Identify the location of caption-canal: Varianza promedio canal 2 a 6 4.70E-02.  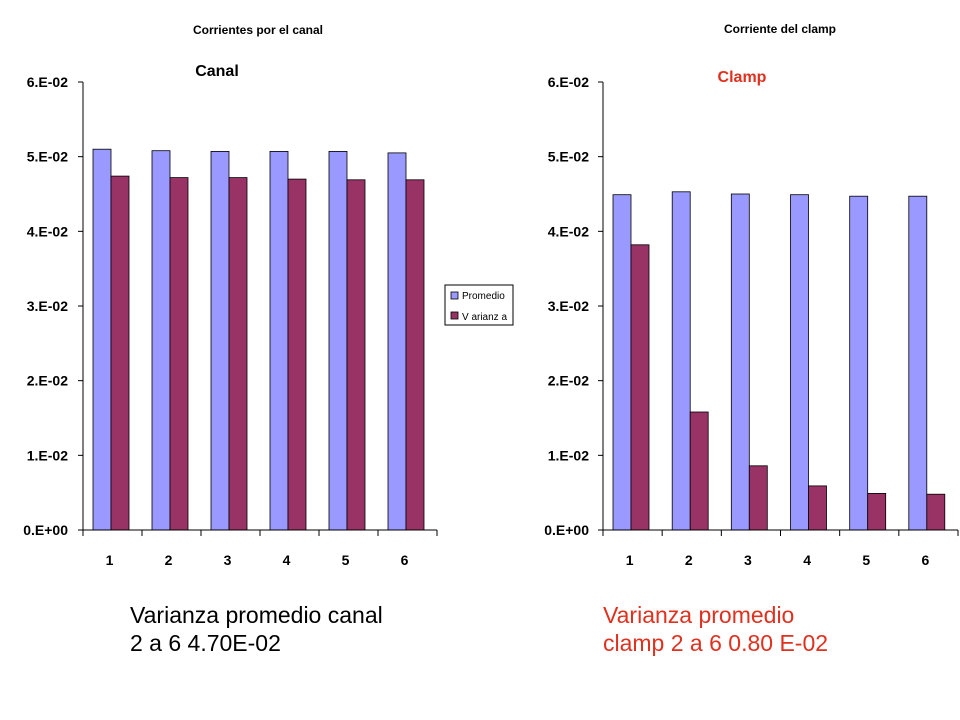
(256, 629).